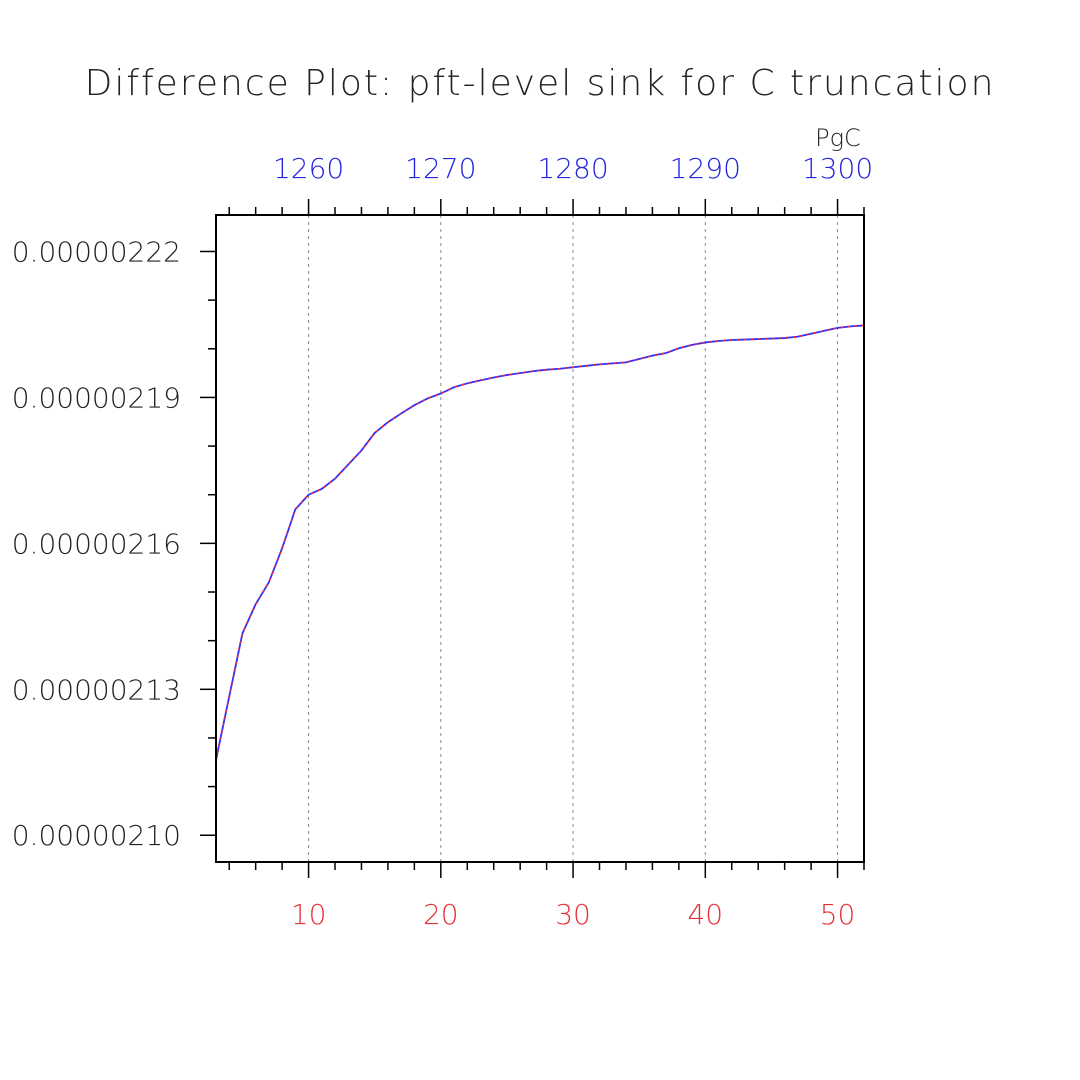  Describe the element at coordinates (440, 168) in the screenshot. I see `top-tick-label: 1270` at that location.